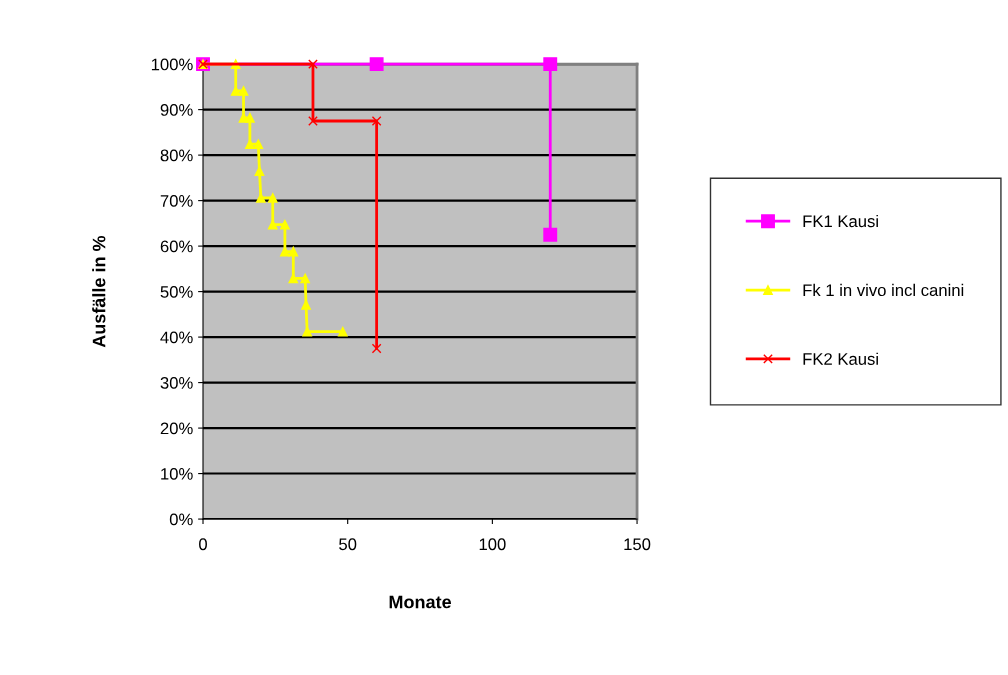 Image resolution: width=1008 pixels, height=675 pixels. I want to click on y-tick-label: 50%, so click(176, 292).